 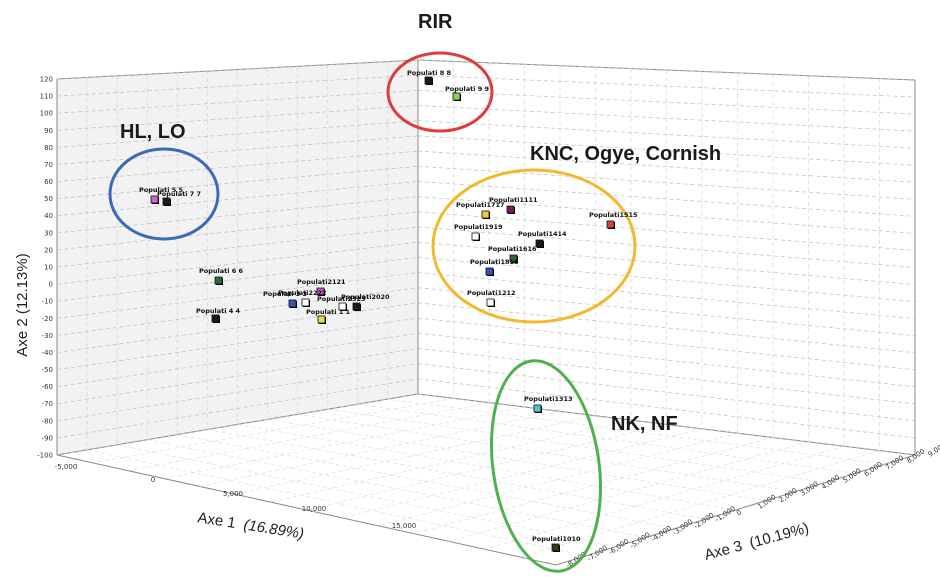 I want to click on data-point: Populati2323, so click(x=341, y=303).